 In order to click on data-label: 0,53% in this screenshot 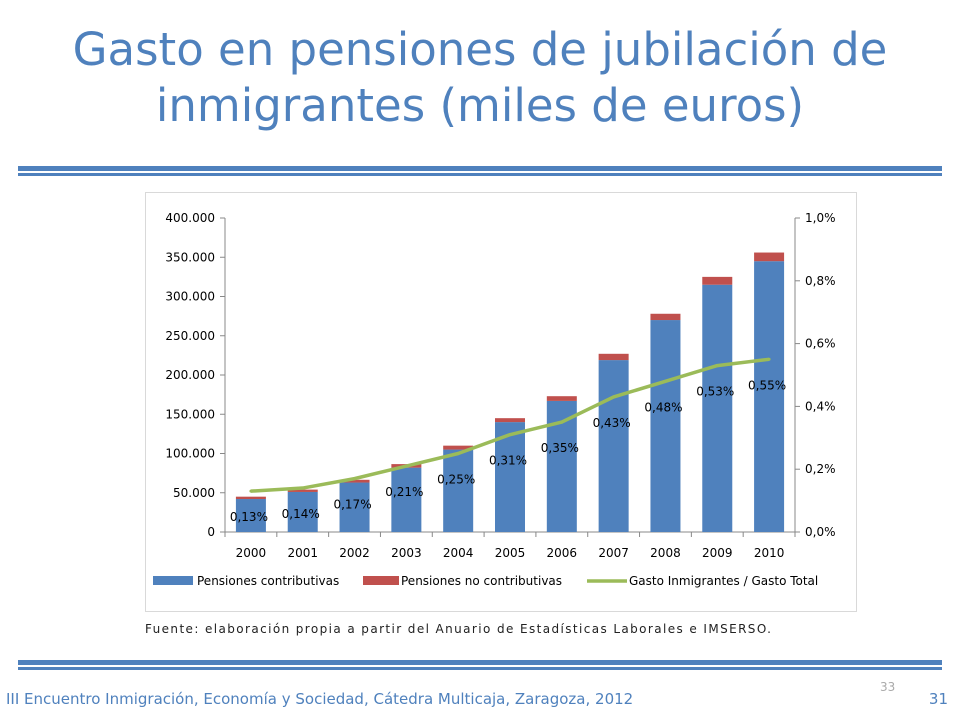, I will do `click(715, 392)`.